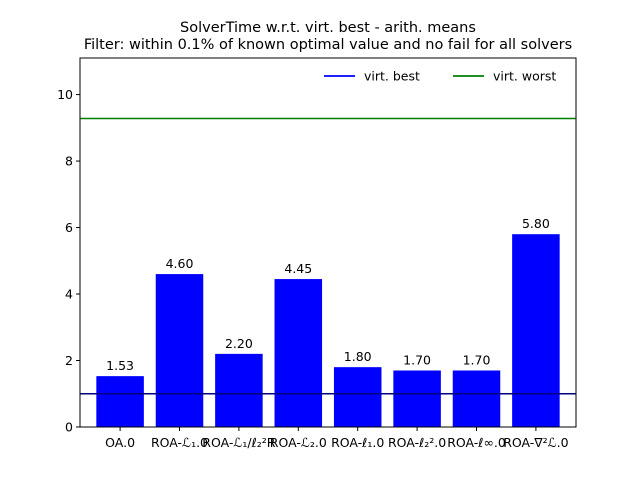 The image size is (640, 484). Describe the element at coordinates (239, 442) in the screenshot. I see `x-tick-label: ROA-ℒ₁/ℓ₂²R` at that location.